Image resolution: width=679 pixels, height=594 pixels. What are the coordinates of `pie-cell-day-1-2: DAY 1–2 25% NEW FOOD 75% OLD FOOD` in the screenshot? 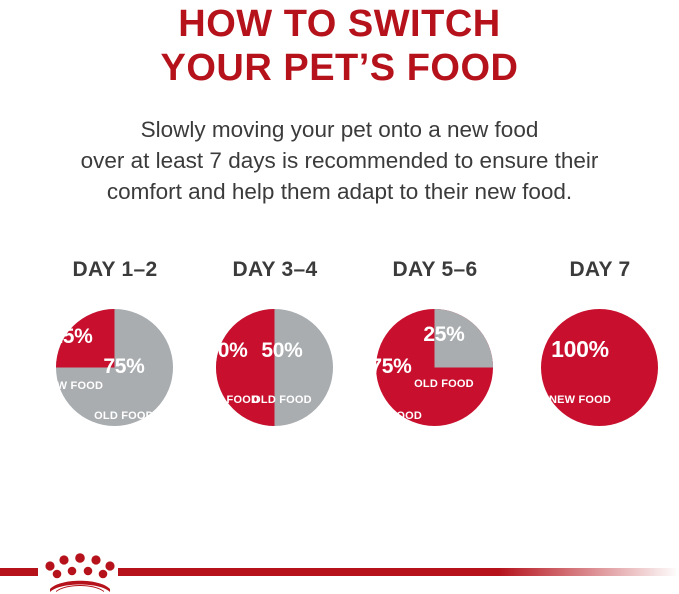 It's located at (115, 348).